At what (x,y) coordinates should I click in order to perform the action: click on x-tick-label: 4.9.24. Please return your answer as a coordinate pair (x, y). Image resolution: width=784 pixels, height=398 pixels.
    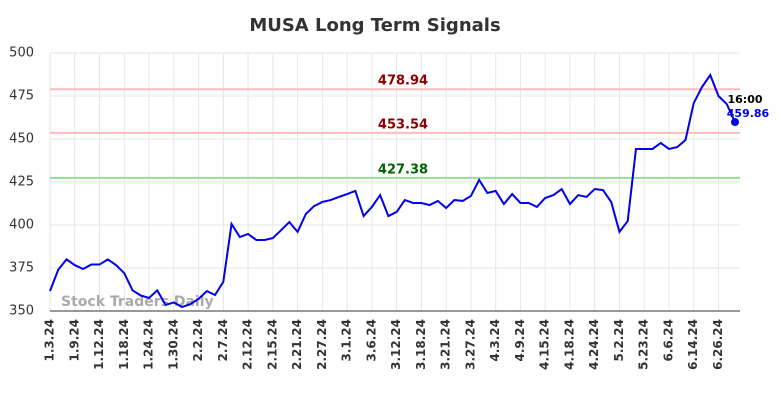
    Looking at the image, I should click on (520, 340).